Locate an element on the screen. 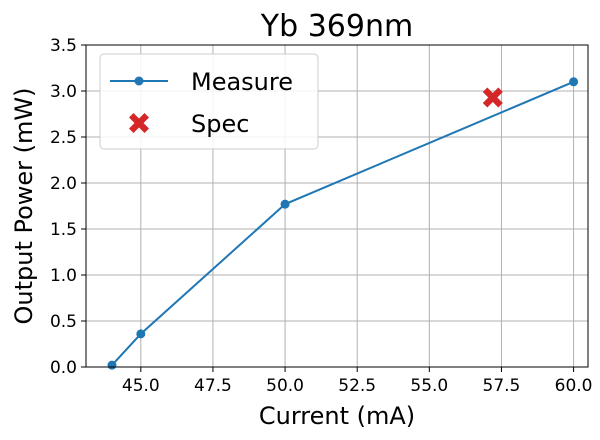 The width and height of the screenshot is (600, 440). y-tick-label: 2.0 is located at coordinates (63, 184).